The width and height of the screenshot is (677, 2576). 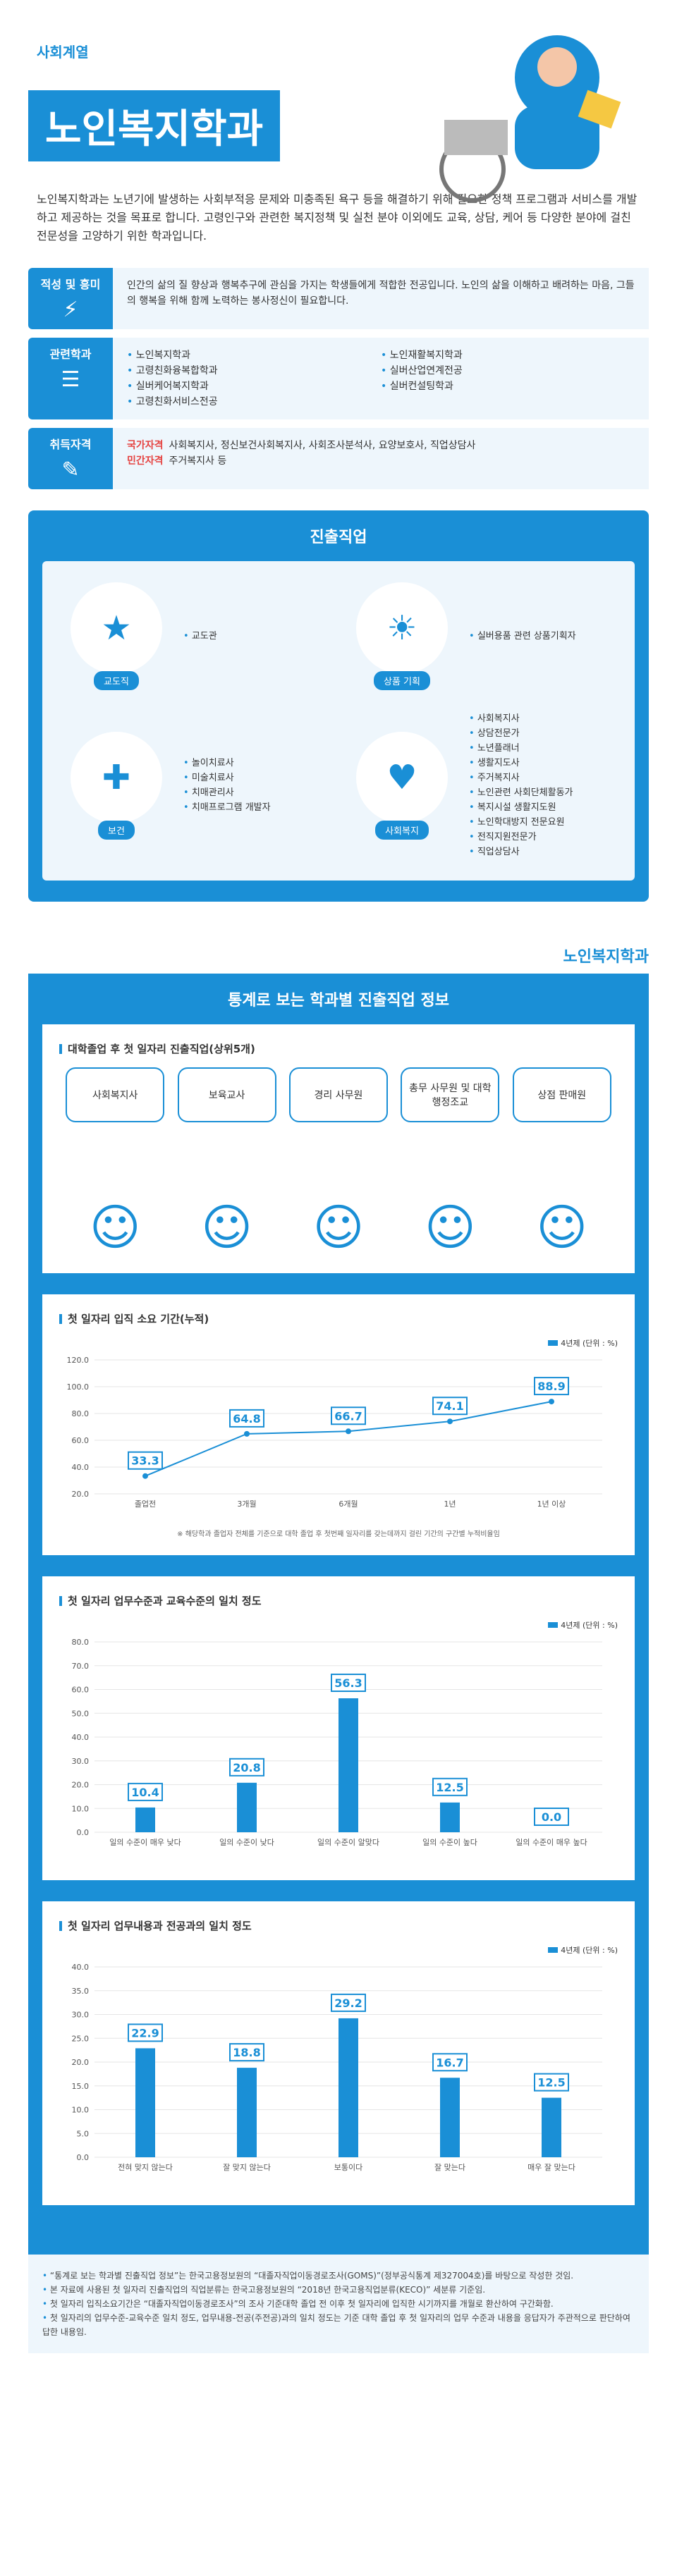 What do you see at coordinates (521, 748) in the screenshot?
I see `career-job: 노년플래너` at bounding box center [521, 748].